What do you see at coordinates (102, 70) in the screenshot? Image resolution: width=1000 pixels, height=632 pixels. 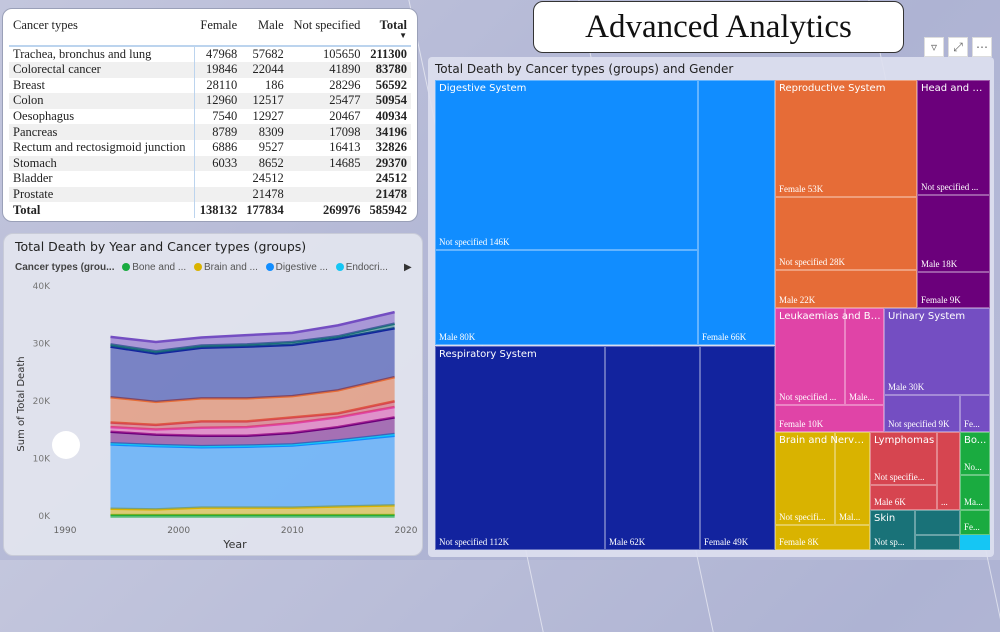 I see `table-cell: Colorectal cancer` at bounding box center [102, 70].